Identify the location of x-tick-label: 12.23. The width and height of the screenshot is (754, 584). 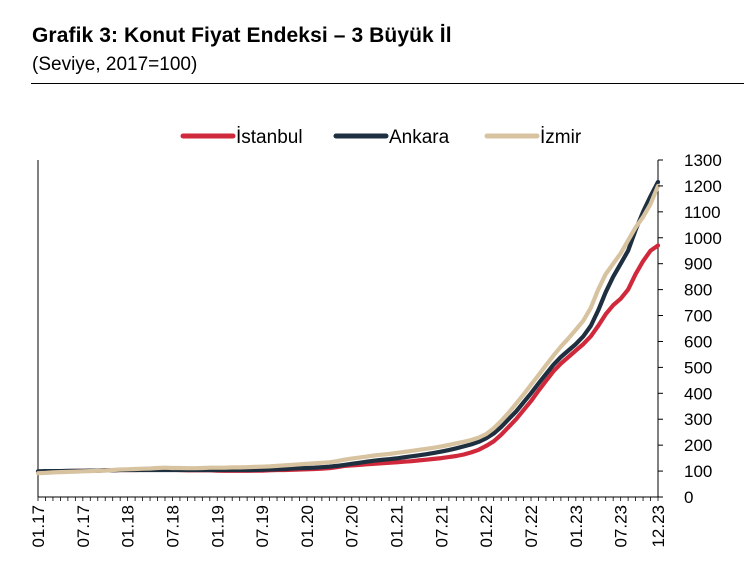
(658, 526).